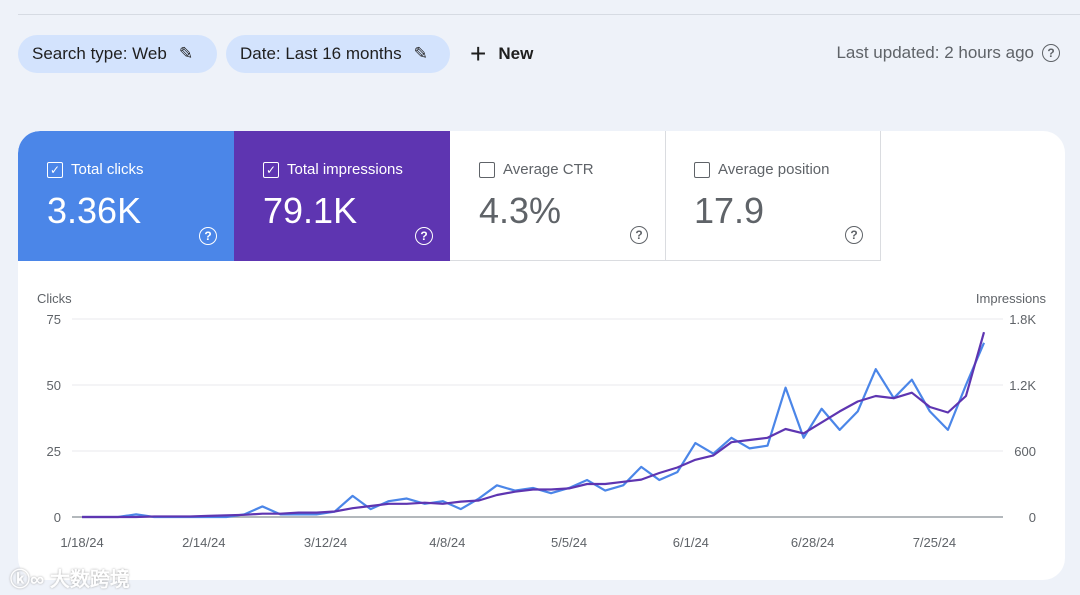  What do you see at coordinates (1022, 319) in the screenshot?
I see `right-tick-label: 1.8K` at bounding box center [1022, 319].